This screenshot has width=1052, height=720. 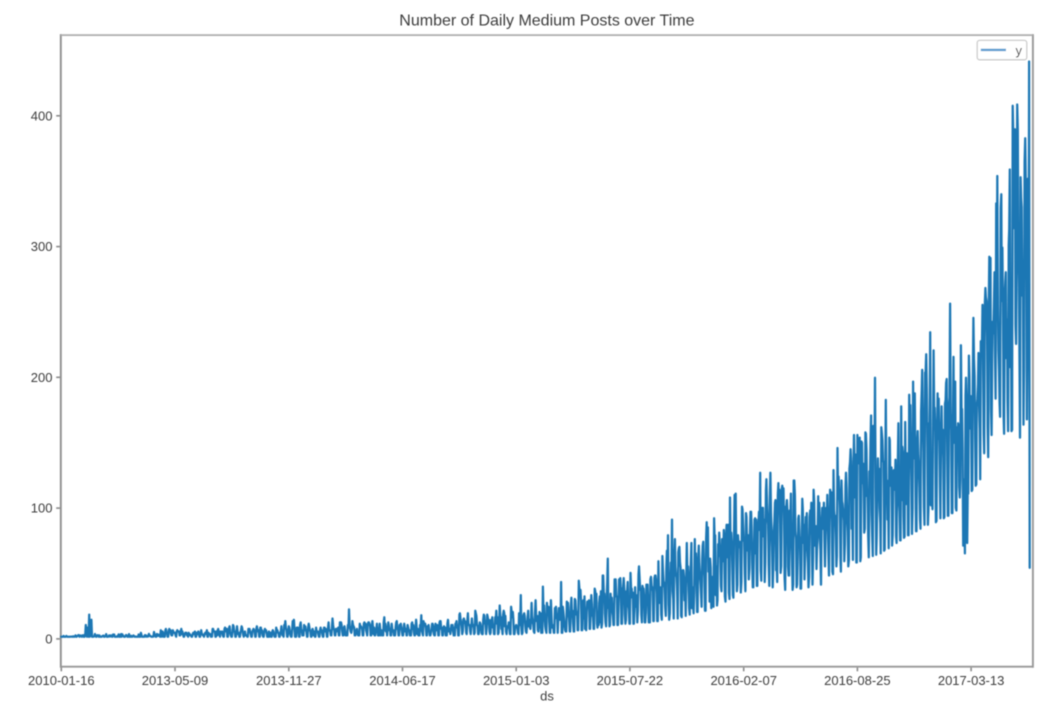 I want to click on svg-text: 2016-08-25, so click(x=857, y=680).